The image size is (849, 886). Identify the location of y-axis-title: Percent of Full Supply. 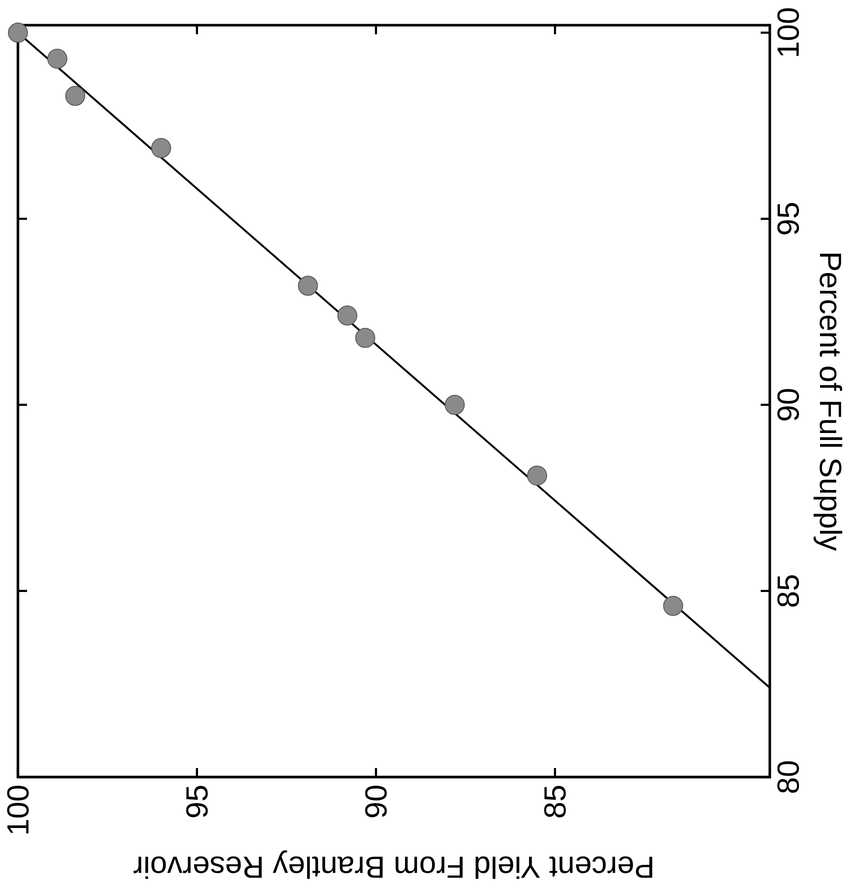
(827, 402).